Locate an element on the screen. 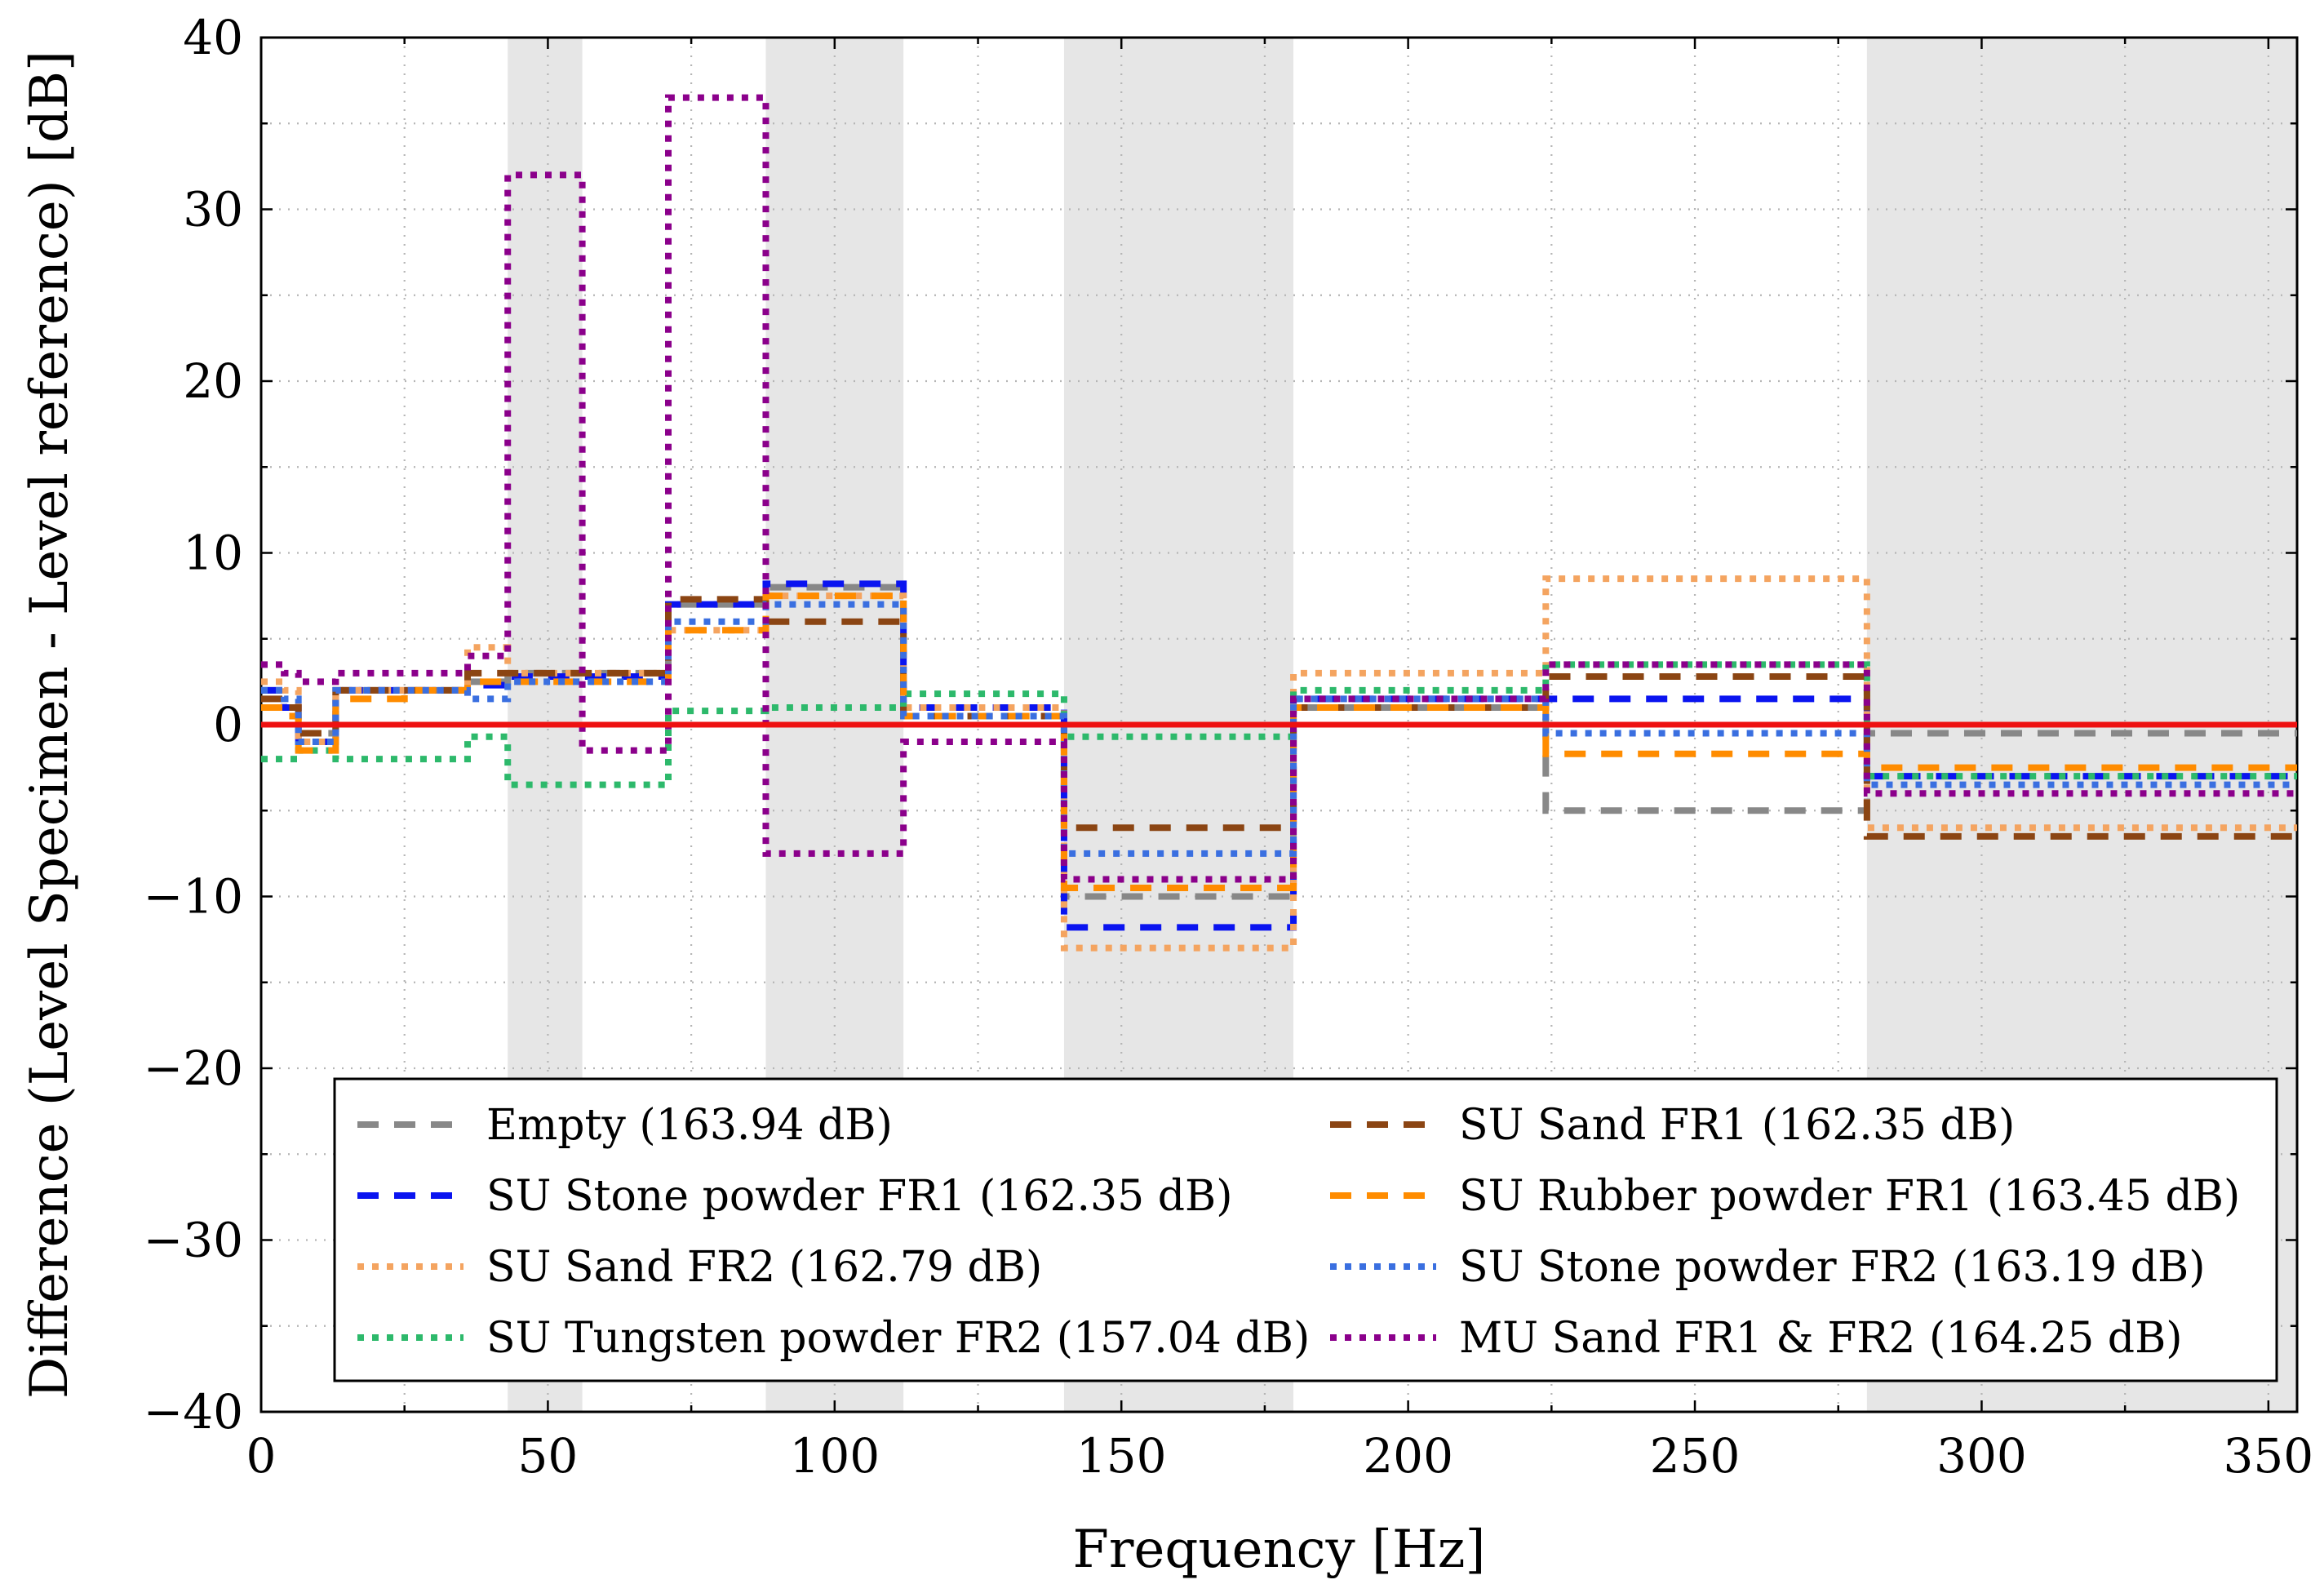 This screenshot has height=1593, width=2324. x-tick-label: 300 is located at coordinates (1981, 1456).